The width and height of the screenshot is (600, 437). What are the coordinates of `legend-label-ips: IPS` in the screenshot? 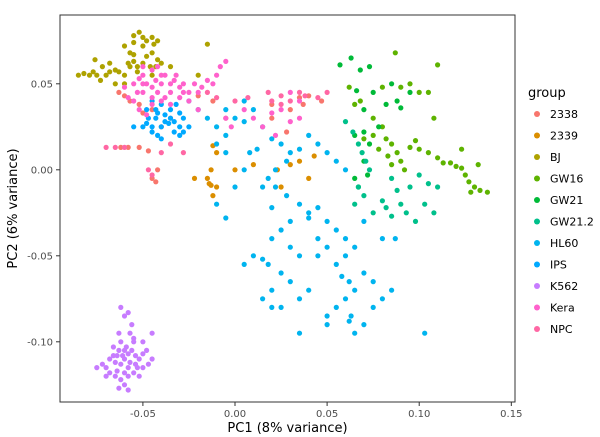 It's located at (558, 265).